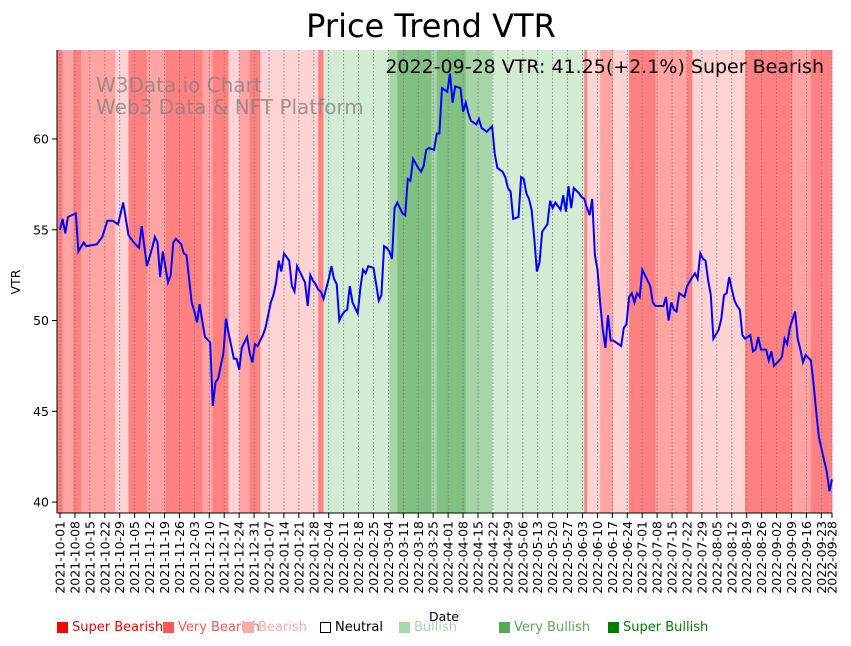 The width and height of the screenshot is (851, 646). What do you see at coordinates (41, 229) in the screenshot?
I see `y-tick-label: 55` at bounding box center [41, 229].